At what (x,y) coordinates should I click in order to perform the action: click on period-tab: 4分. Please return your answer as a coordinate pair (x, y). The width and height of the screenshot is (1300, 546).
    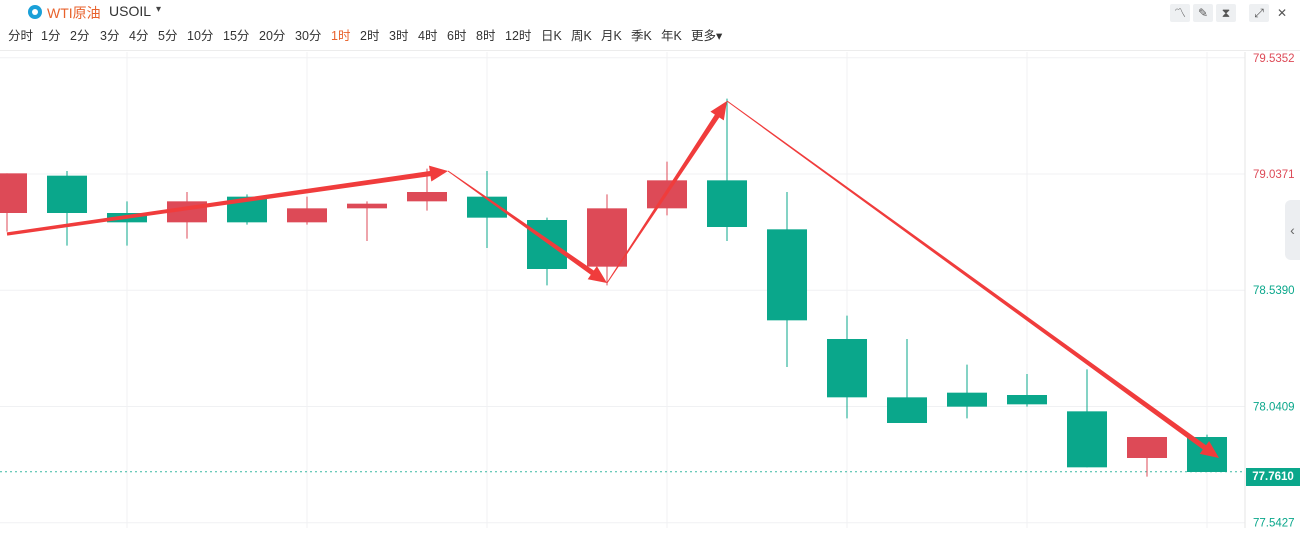
    Looking at the image, I should click on (139, 36).